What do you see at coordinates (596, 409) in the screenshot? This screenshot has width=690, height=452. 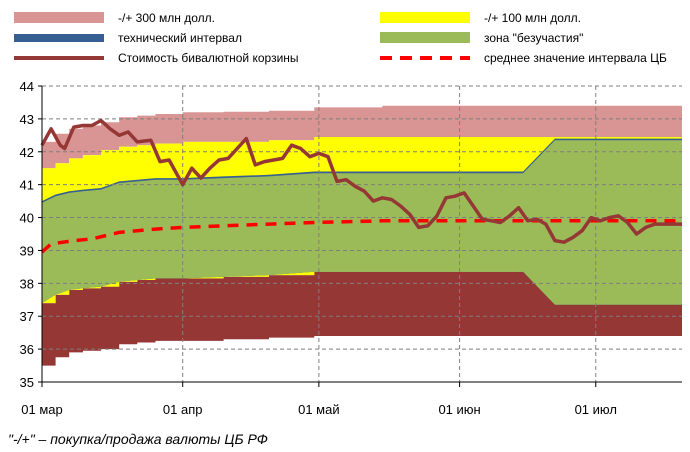 I see `x-tick-label: 01 июл` at bounding box center [596, 409].